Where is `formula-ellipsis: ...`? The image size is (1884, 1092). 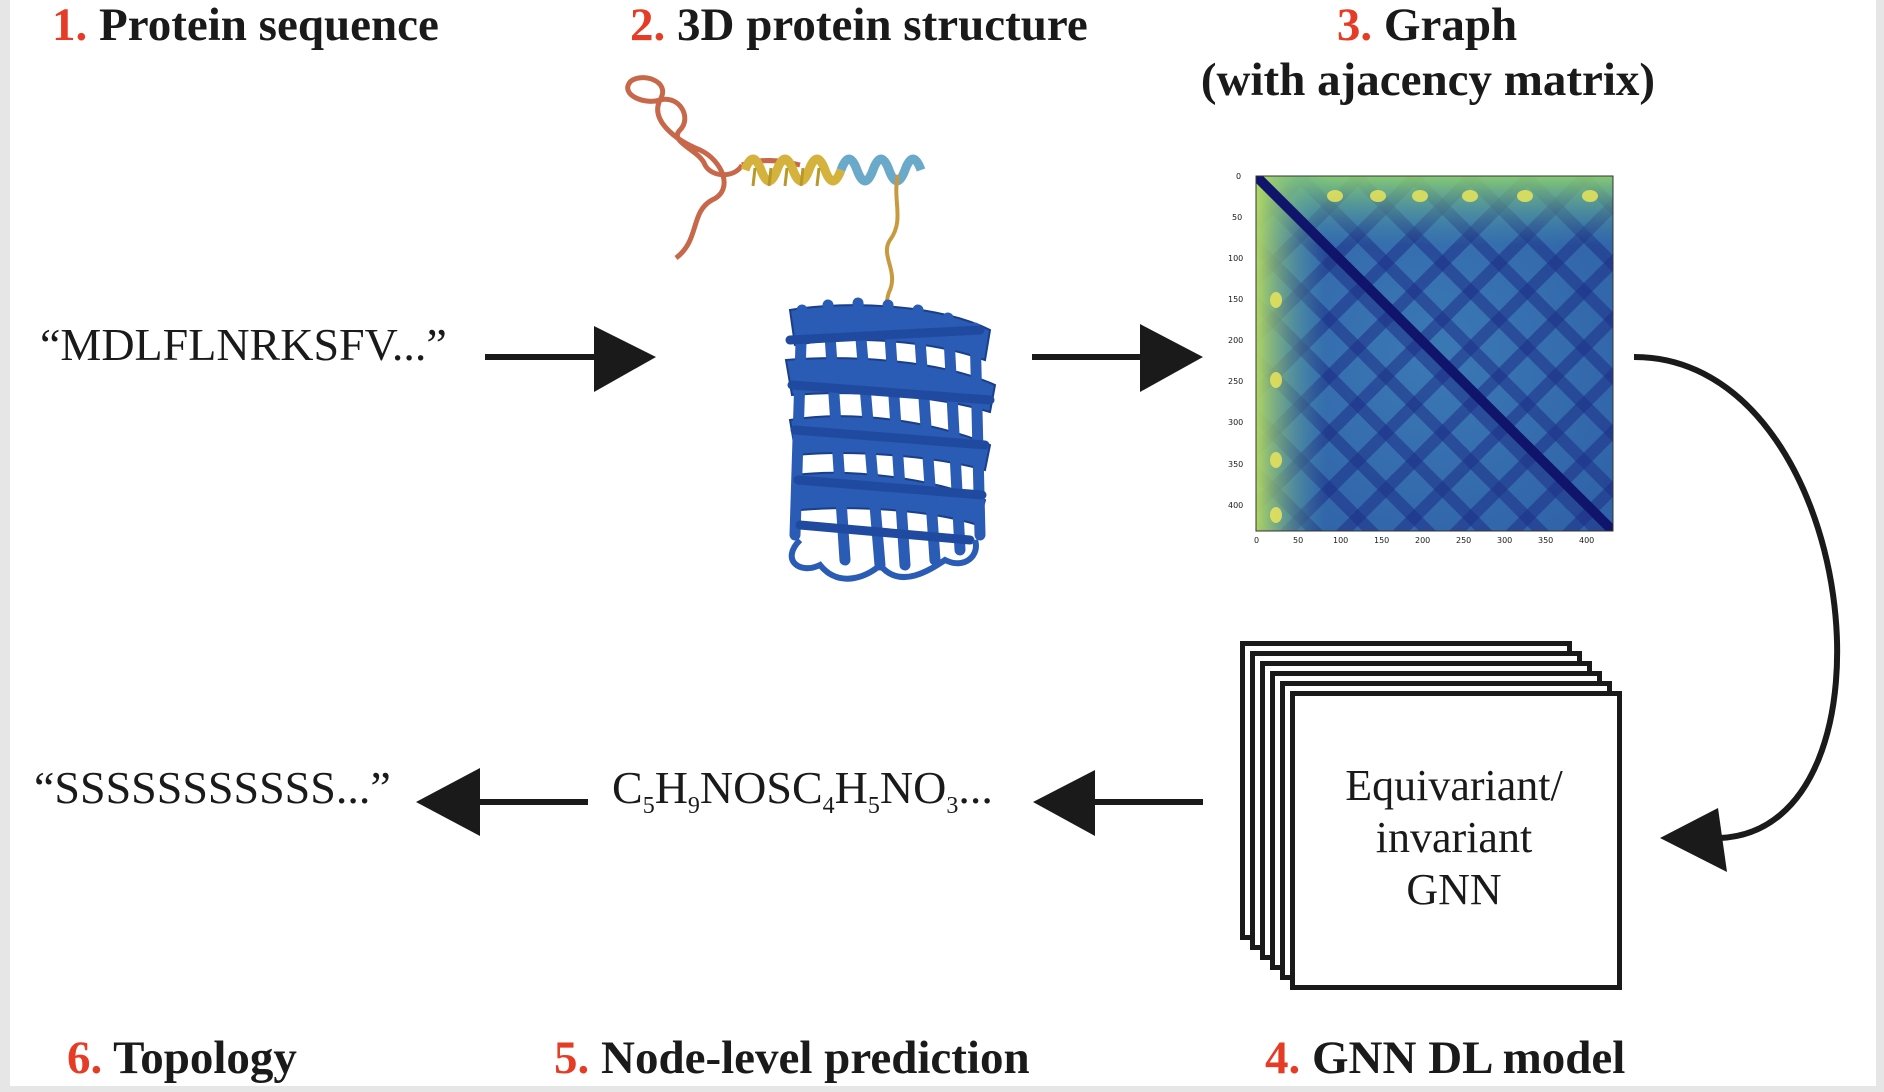 formula-ellipsis: ... is located at coordinates (975, 787).